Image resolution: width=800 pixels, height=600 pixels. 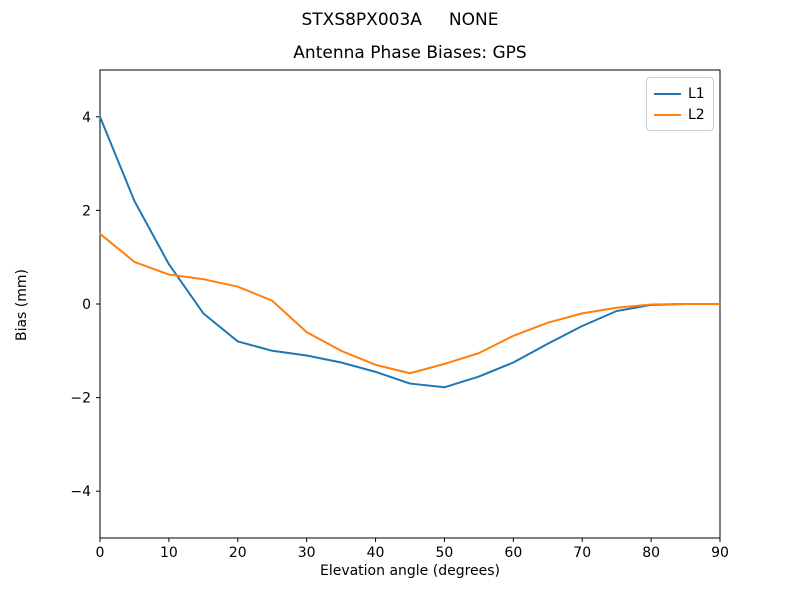 What do you see at coordinates (582, 553) in the screenshot?
I see `x-tick-label: 70` at bounding box center [582, 553].